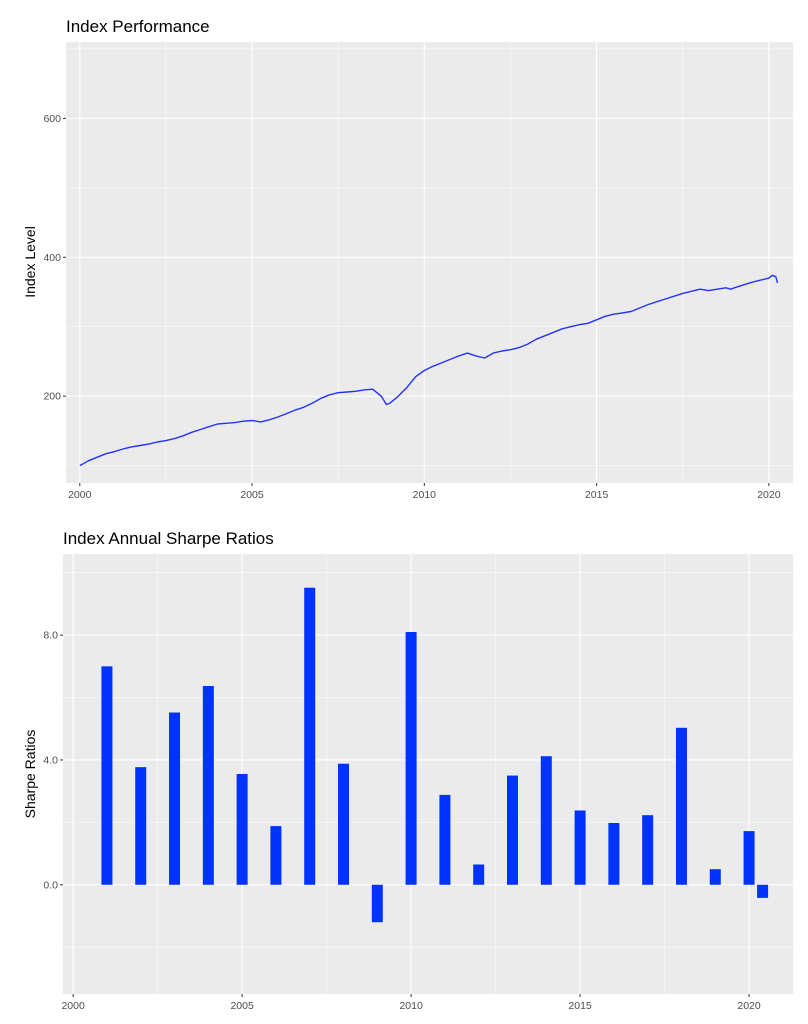 The image size is (808, 1024). I want to click on sharpe-x-tick-label: 2015, so click(580, 1006).